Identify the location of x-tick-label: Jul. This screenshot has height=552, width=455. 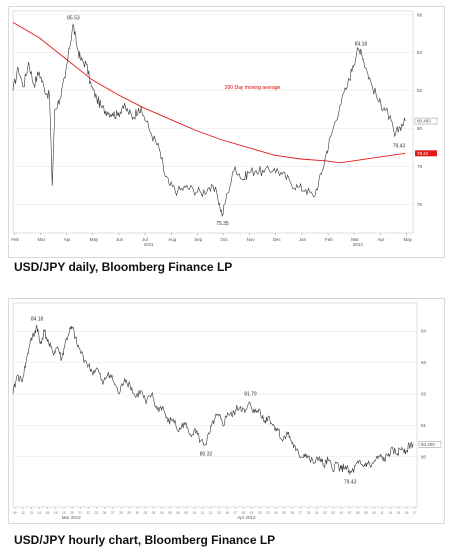
(145, 239).